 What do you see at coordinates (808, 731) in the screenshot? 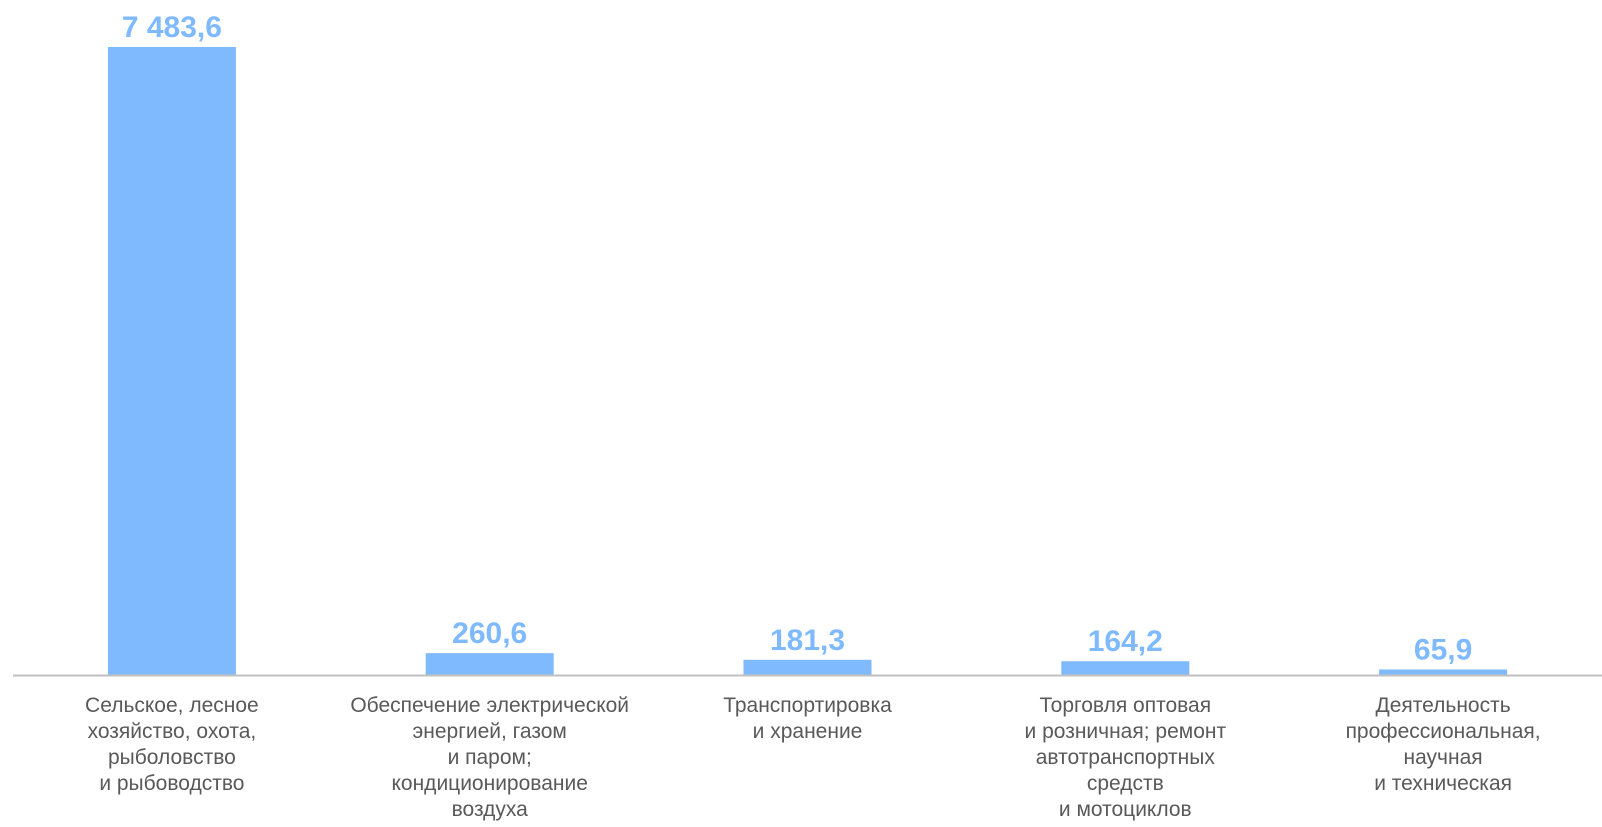
I see `category-label-line: и хранение` at bounding box center [808, 731].